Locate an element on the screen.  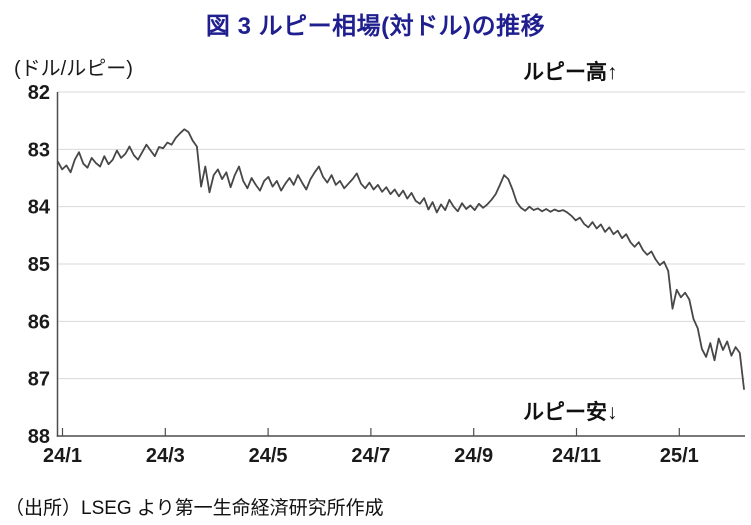
x-tick-label: 24/9 is located at coordinates (473, 456).